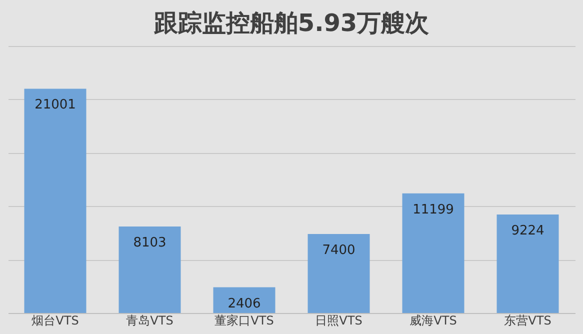  I want to click on data-label: 7400, so click(339, 250).